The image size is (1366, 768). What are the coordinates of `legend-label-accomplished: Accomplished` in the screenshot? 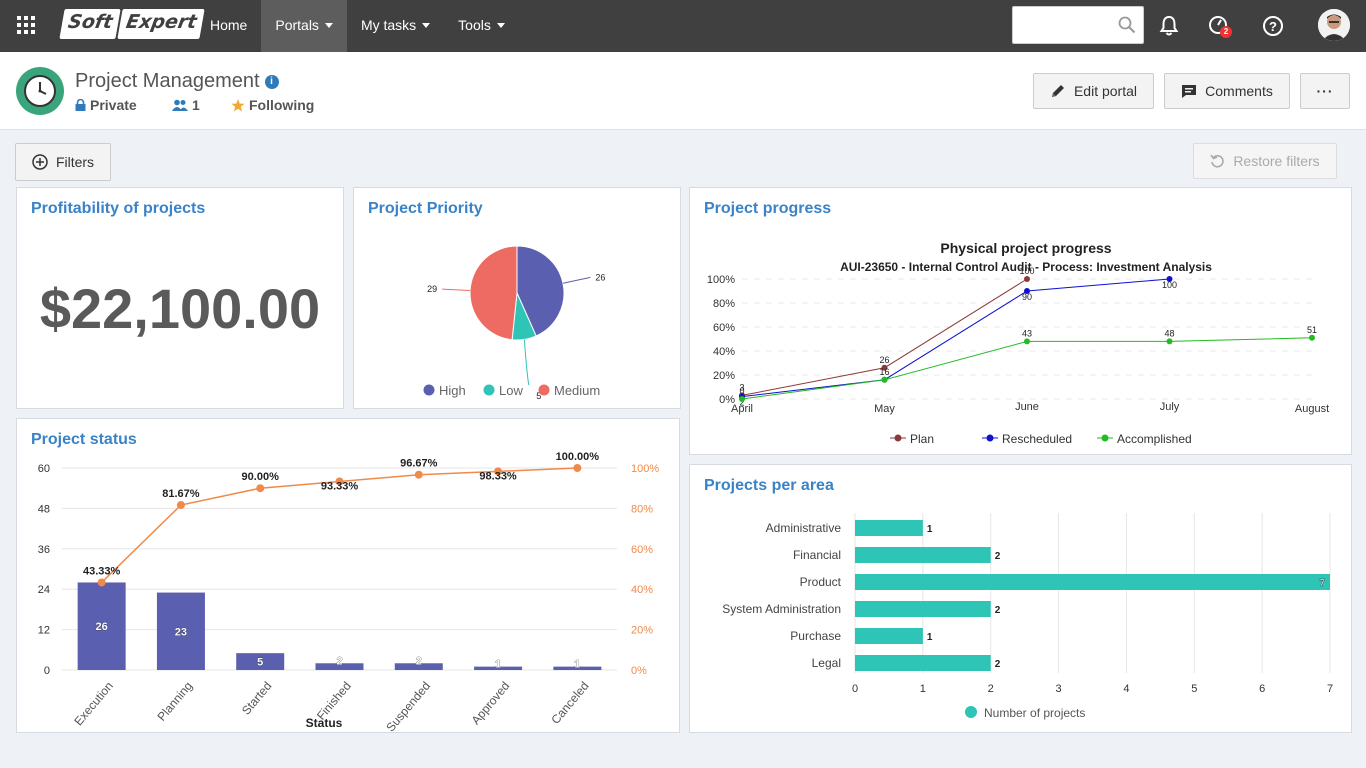 It's located at (1154, 439).